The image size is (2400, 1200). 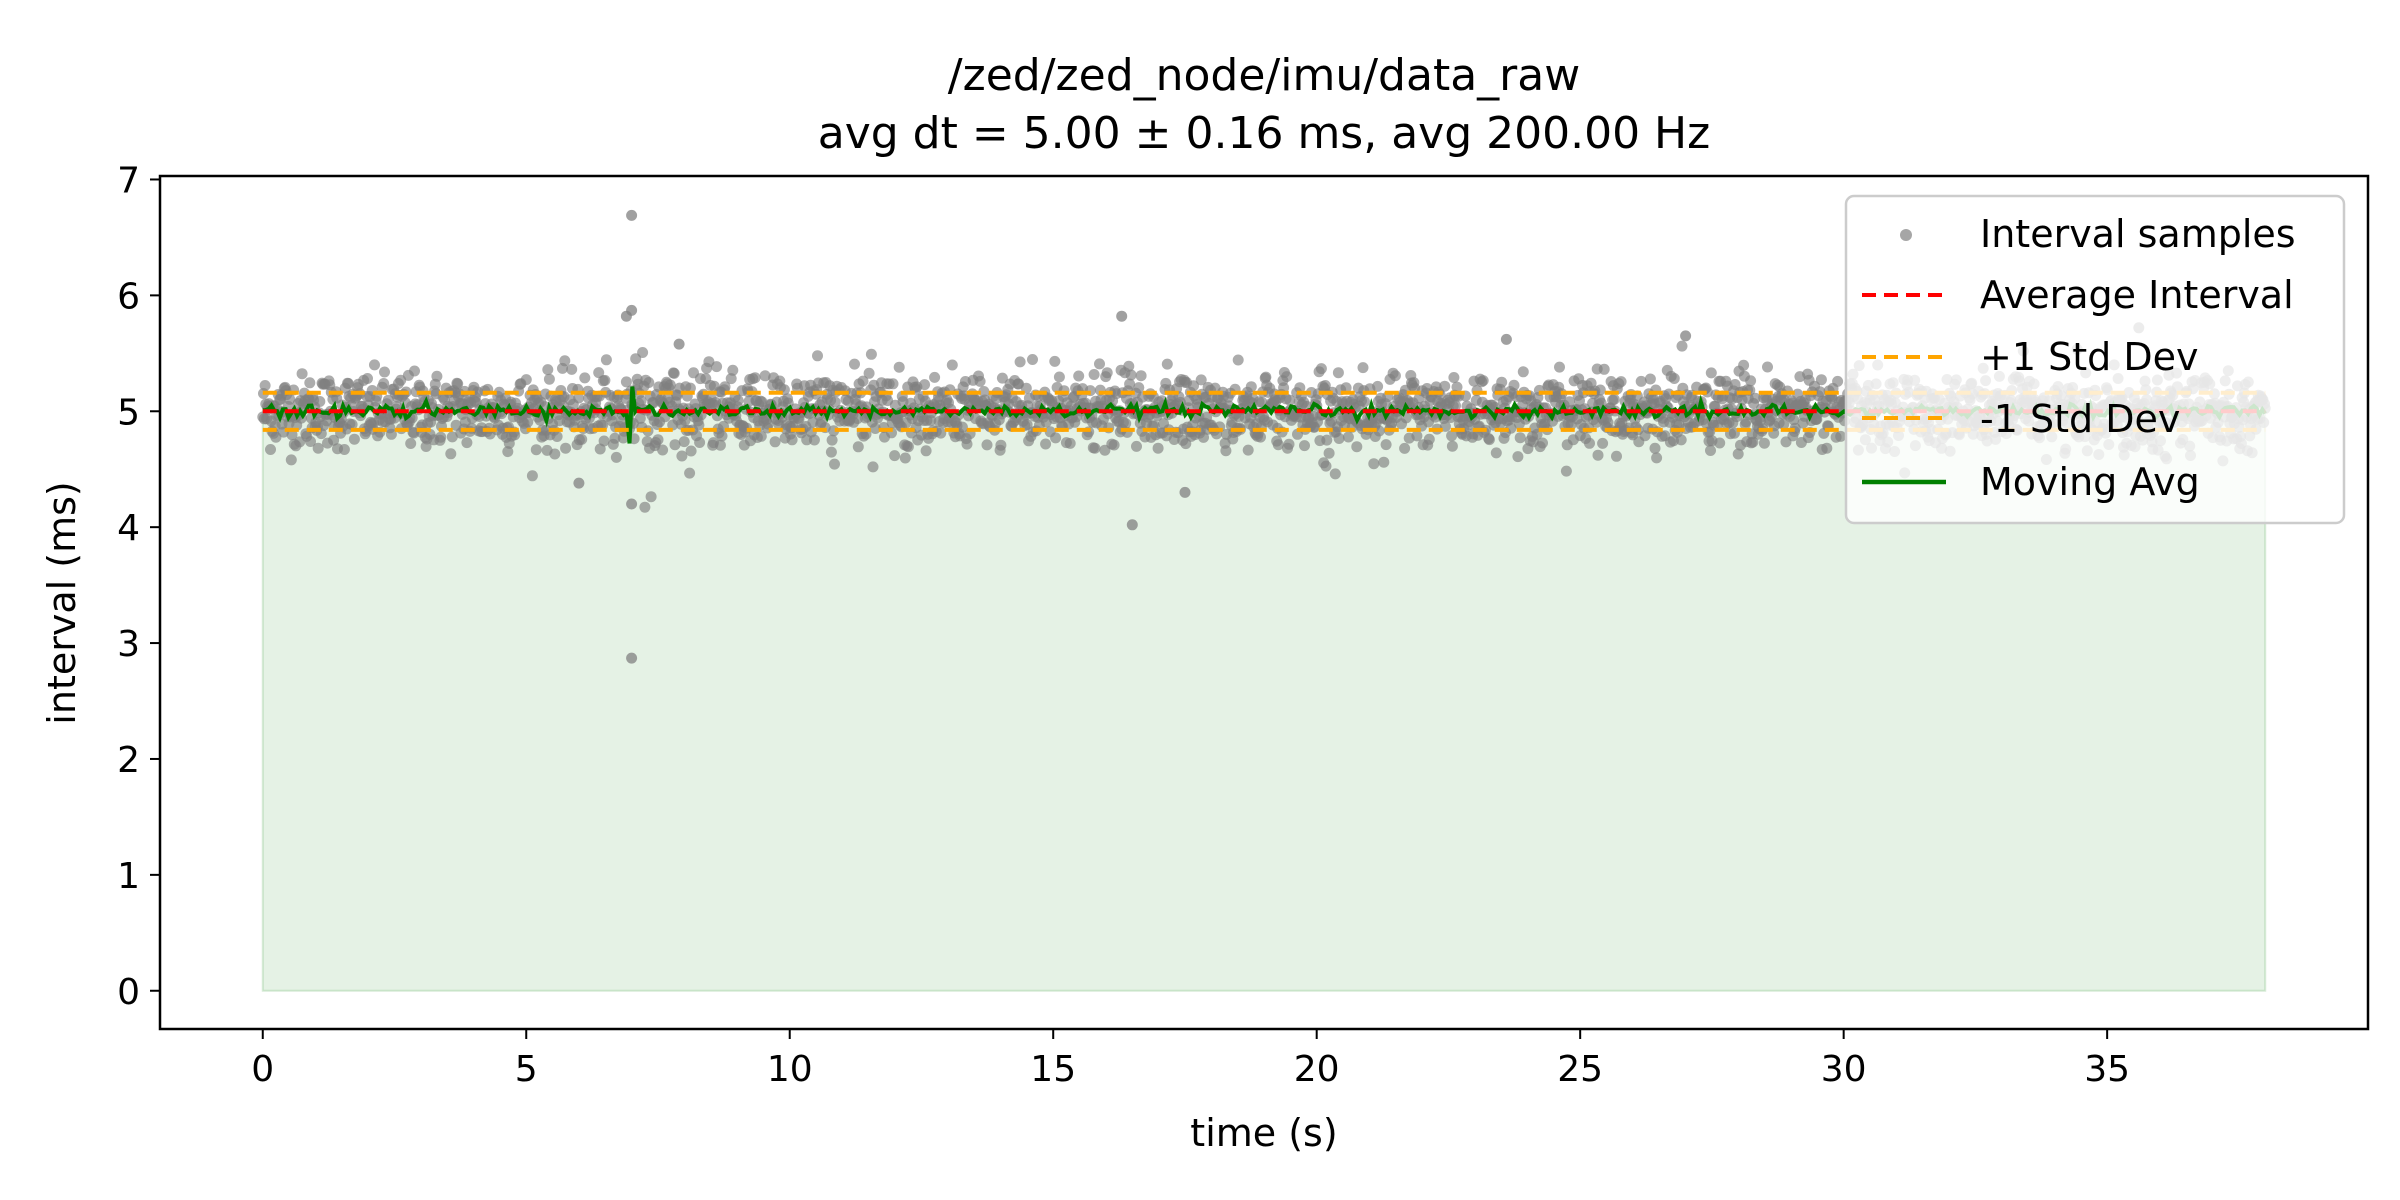 What do you see at coordinates (128, 528) in the screenshot?
I see `y-tick-label: 4` at bounding box center [128, 528].